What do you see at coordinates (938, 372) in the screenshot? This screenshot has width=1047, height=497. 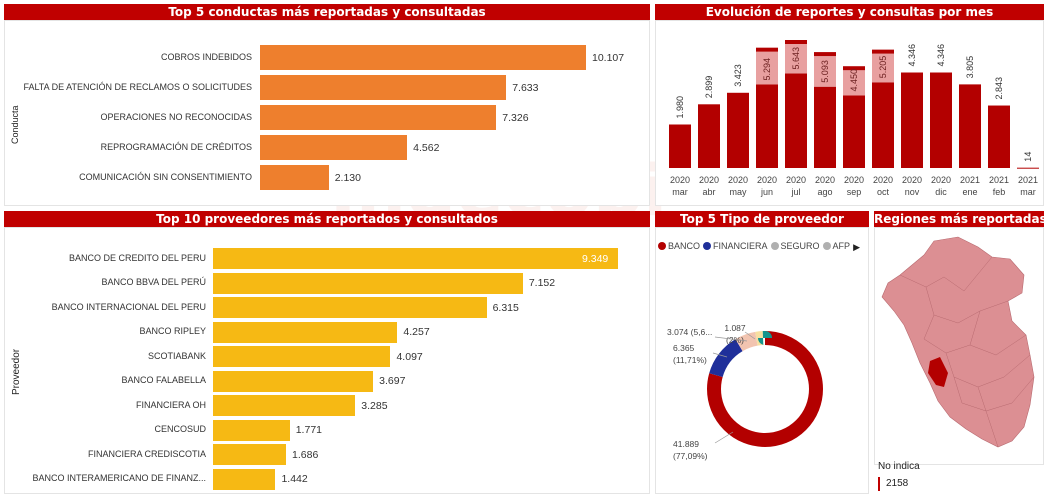 I see `lima-region` at bounding box center [938, 372].